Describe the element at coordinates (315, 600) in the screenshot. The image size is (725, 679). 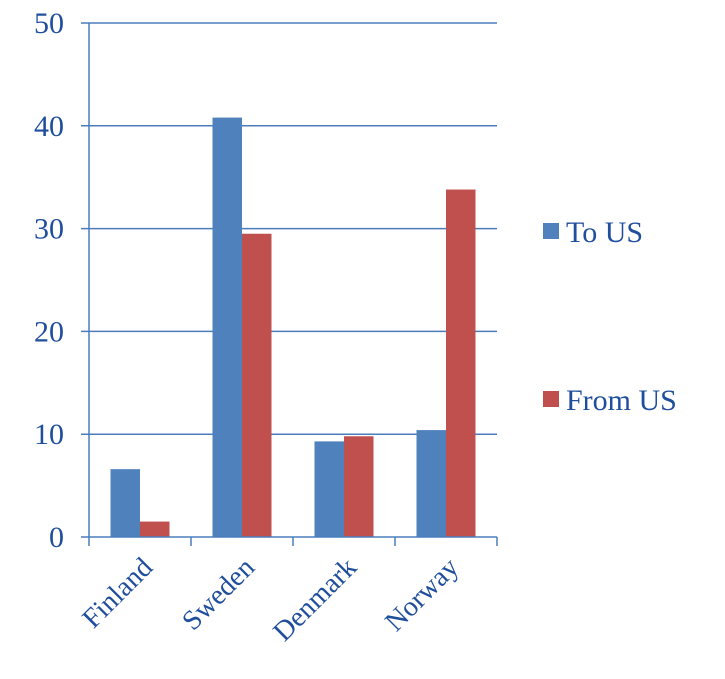
I see `x-tick-label: Denmark` at that location.